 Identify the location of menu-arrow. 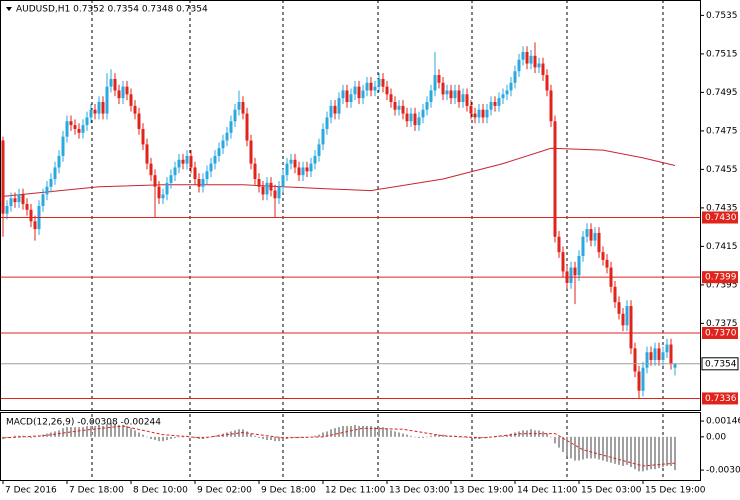
(9, 9).